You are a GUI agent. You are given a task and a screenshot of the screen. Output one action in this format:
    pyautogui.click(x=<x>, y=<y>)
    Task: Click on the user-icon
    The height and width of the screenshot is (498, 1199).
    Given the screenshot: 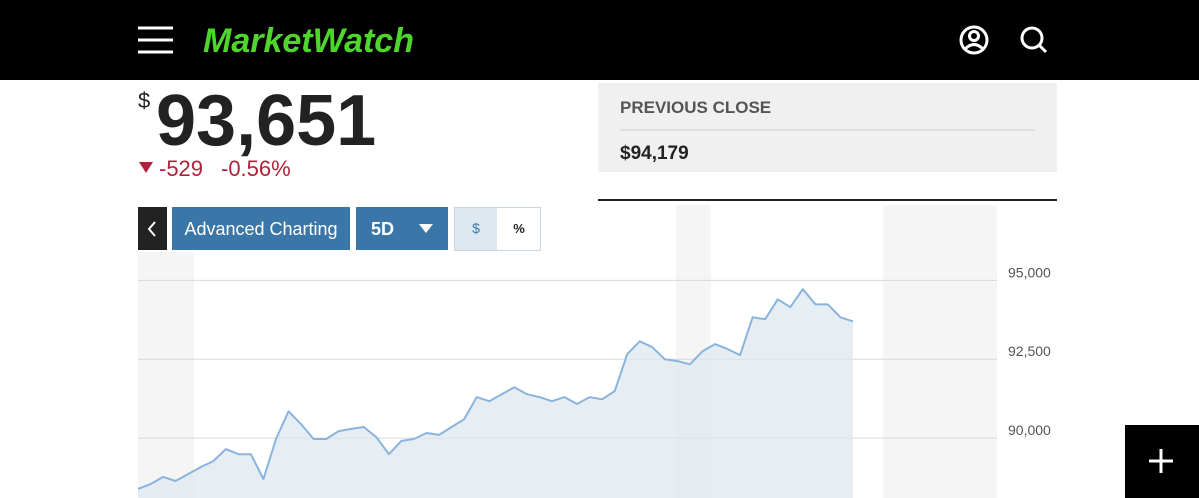 What is the action you would take?
    pyautogui.click(x=974, y=40)
    